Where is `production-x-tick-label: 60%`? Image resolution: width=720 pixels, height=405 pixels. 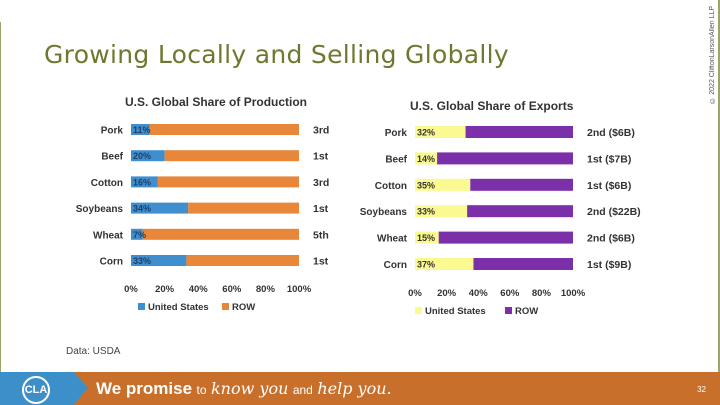
production-x-tick-label: 60% is located at coordinates (232, 289).